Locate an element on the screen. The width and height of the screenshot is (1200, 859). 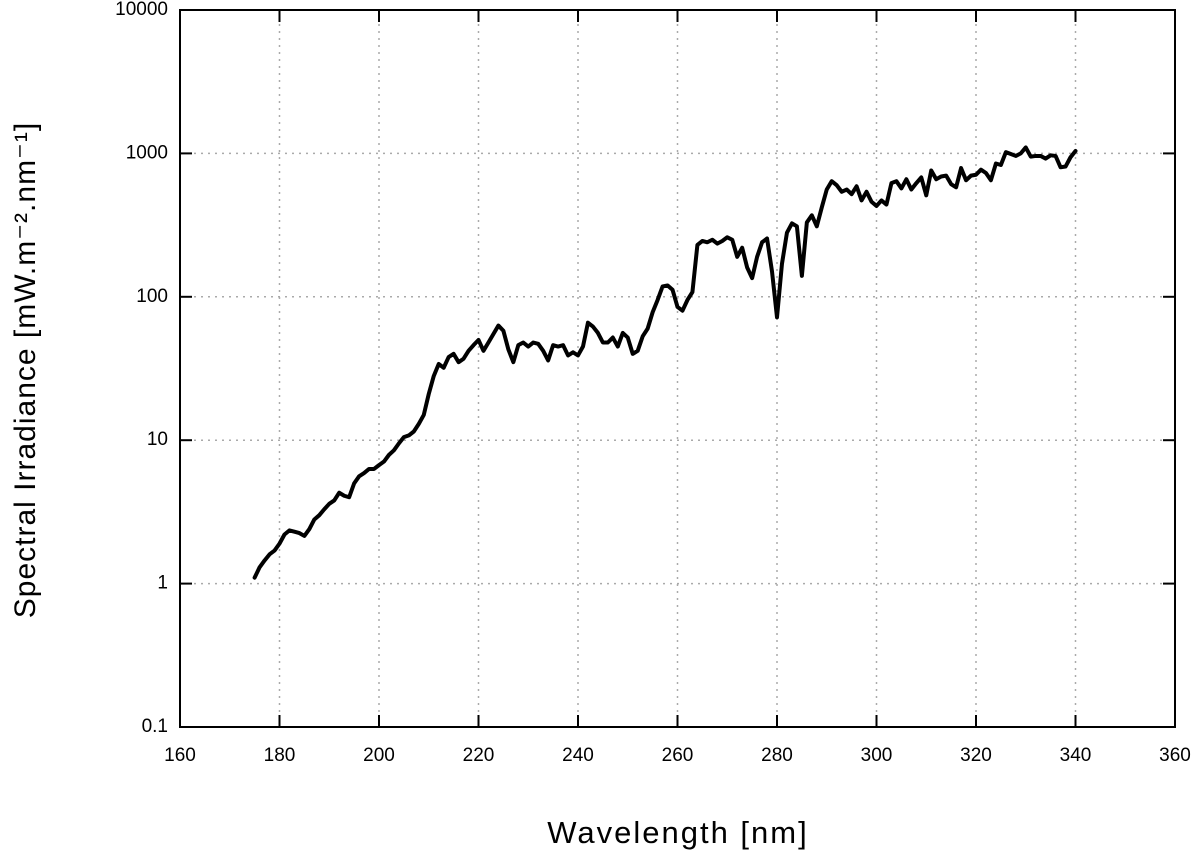
y-tick-label: 0.1 is located at coordinates (155, 726).